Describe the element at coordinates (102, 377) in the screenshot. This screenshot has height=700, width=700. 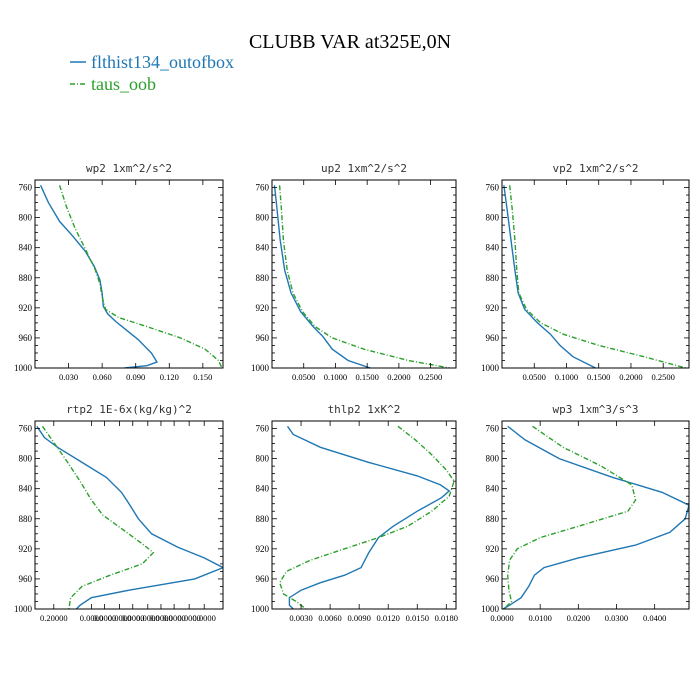
I see `x-tick-label: 0.060` at that location.